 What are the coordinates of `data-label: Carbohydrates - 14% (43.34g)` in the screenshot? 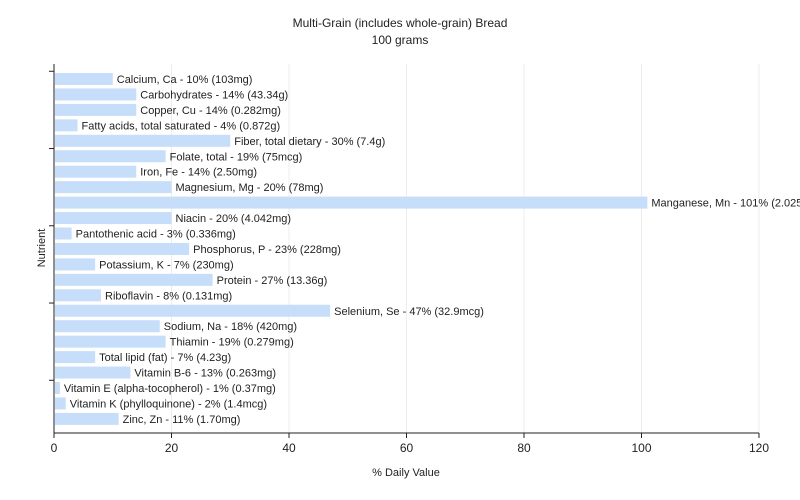 It's located at (214, 95).